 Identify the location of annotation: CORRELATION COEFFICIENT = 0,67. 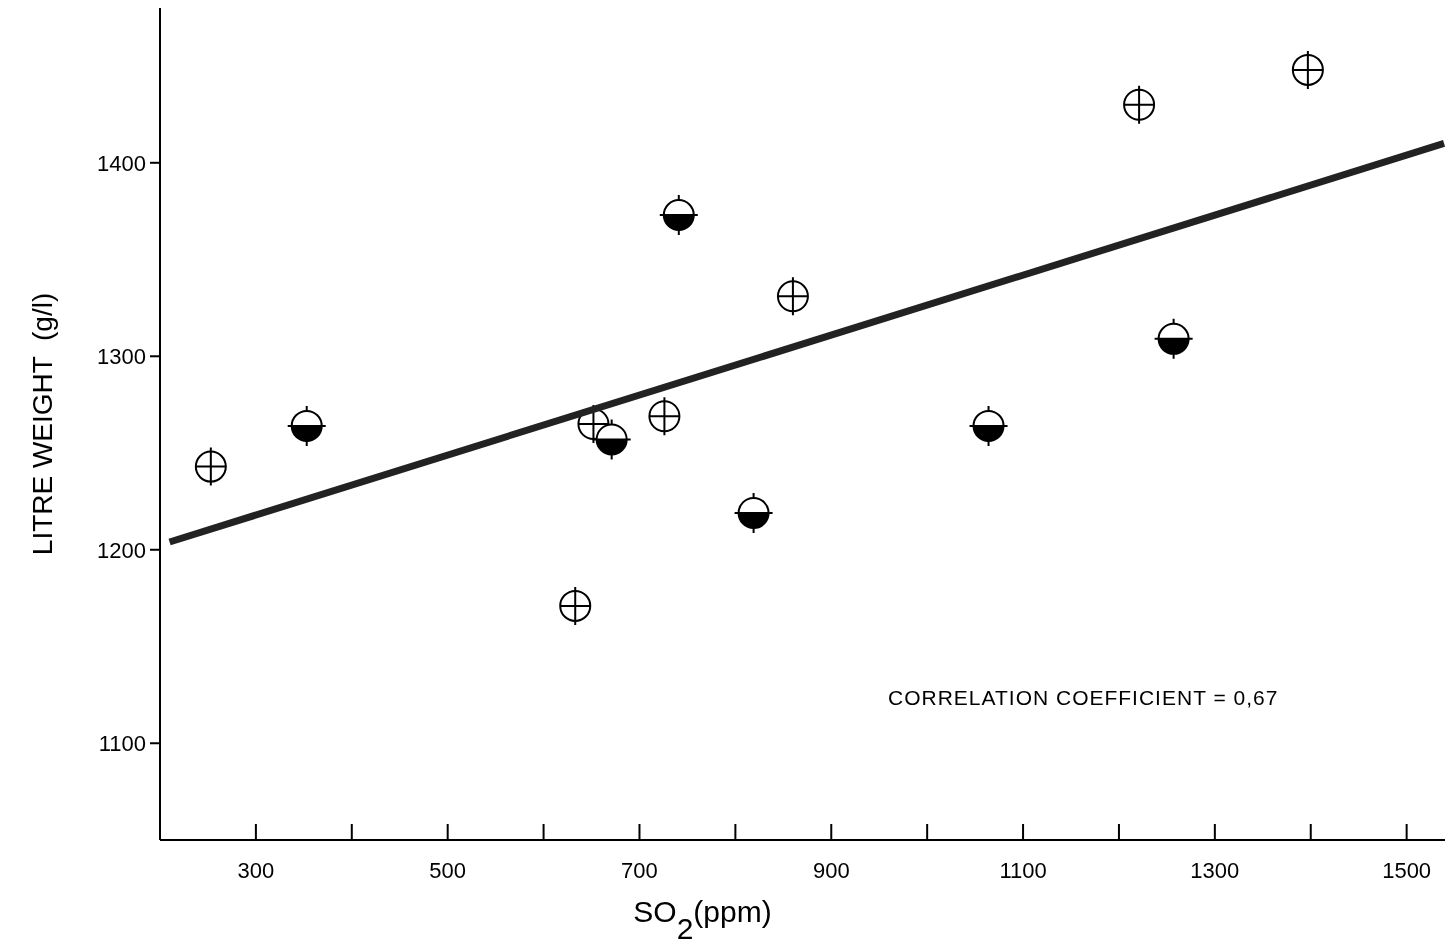
(1083, 697).